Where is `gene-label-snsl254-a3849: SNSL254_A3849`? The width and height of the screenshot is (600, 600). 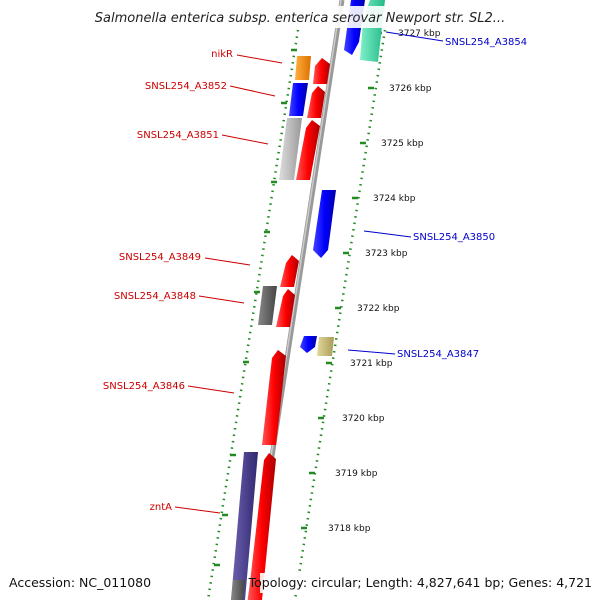 gene-label-snsl254-a3849: SNSL254_A3849 is located at coordinates (160, 257).